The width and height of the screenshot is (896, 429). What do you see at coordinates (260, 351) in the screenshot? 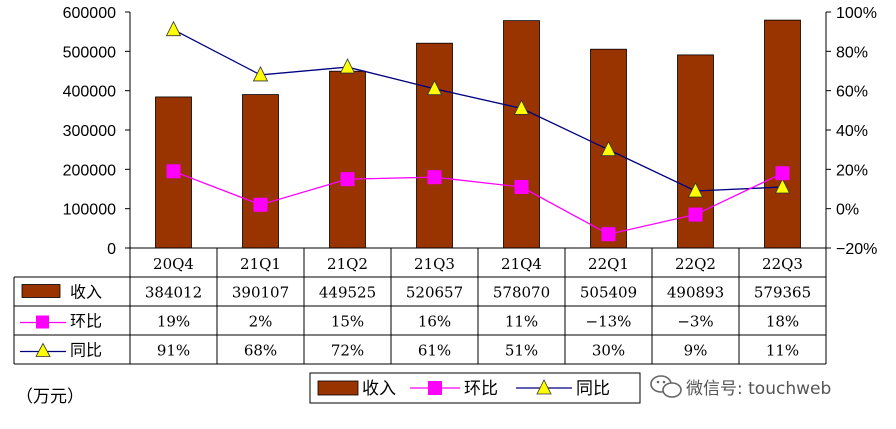
I see `yoy-cell: 68%` at bounding box center [260, 351].